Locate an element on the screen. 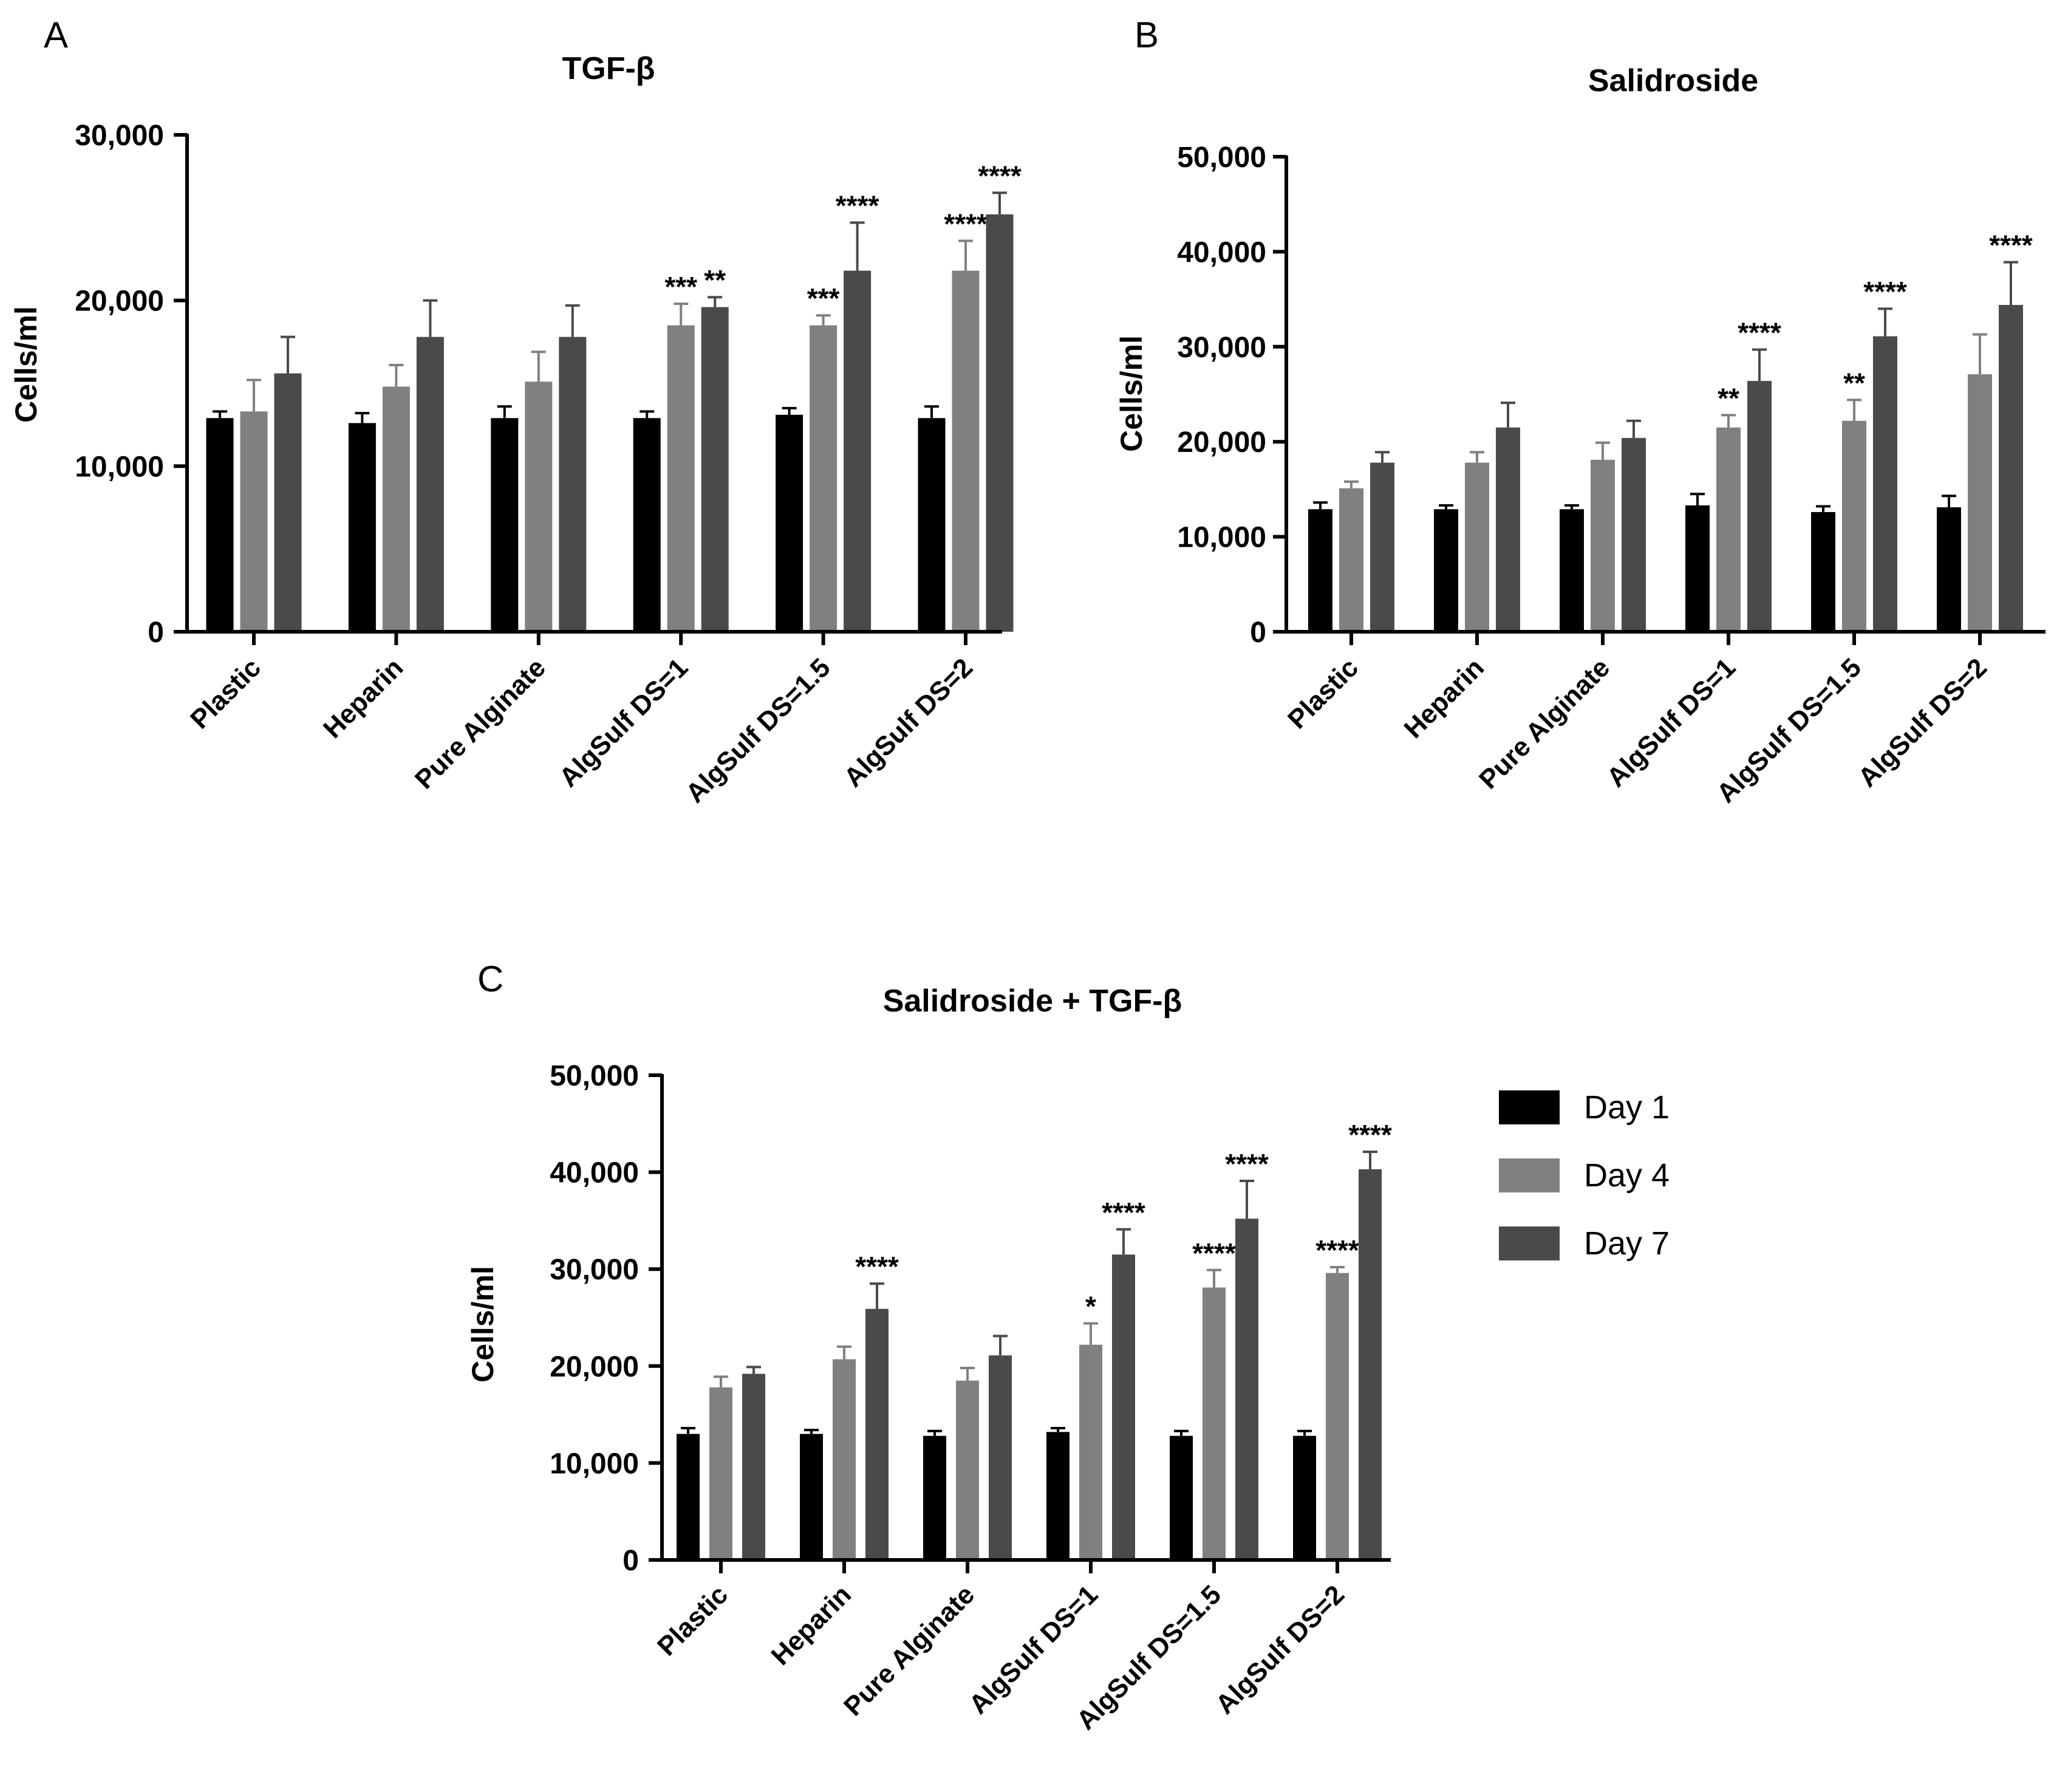  legend-swatch-day4 is located at coordinates (1530, 1175).